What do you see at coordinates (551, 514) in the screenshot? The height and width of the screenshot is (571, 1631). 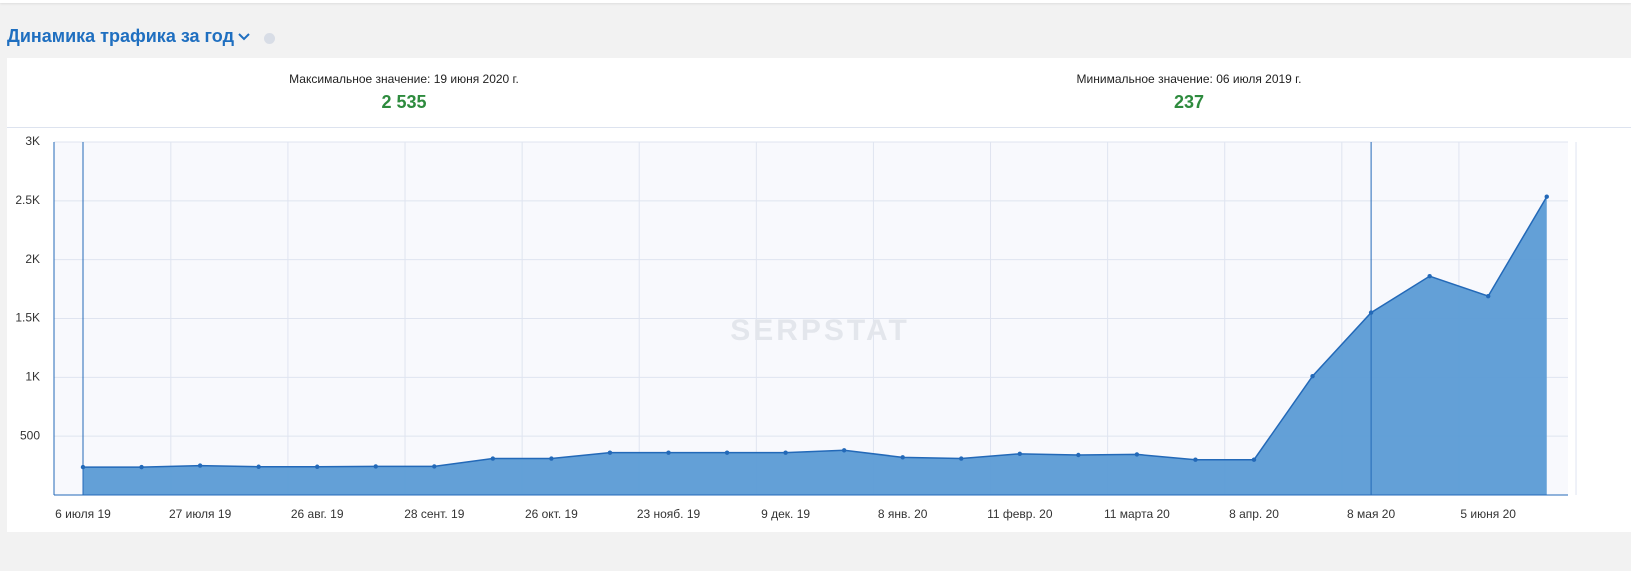 I see `x-tick-label: 26 окт. 19` at bounding box center [551, 514].